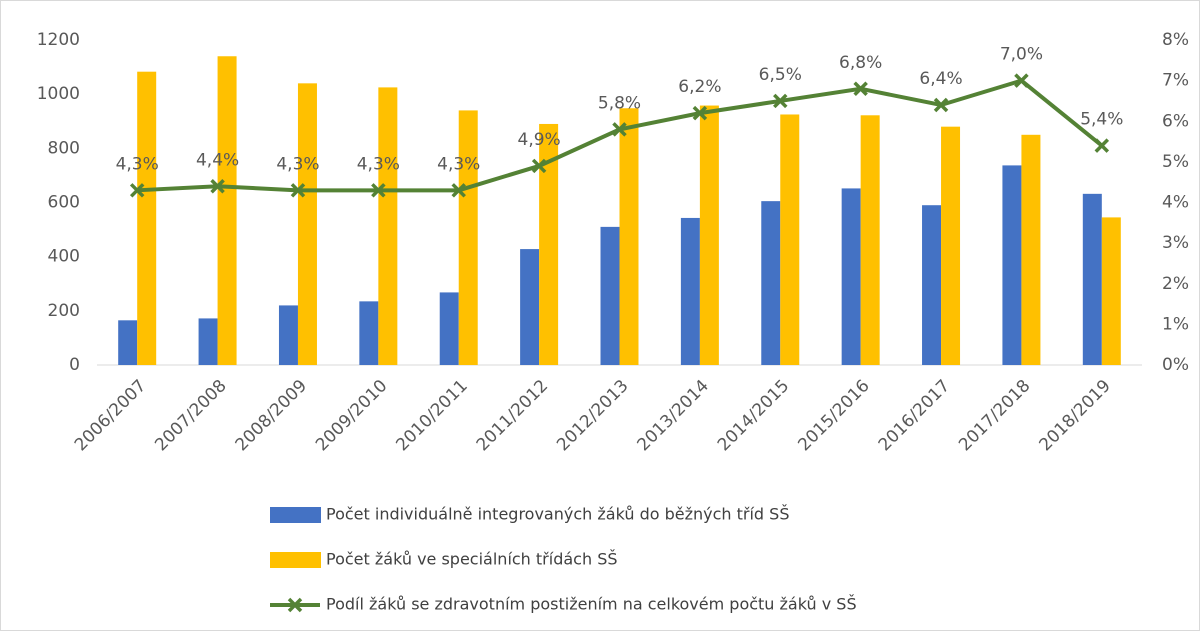  What do you see at coordinates (472, 559) in the screenshot?
I see `legend-text: Počet žáků ve speciálních třídách SŠ` at bounding box center [472, 559].